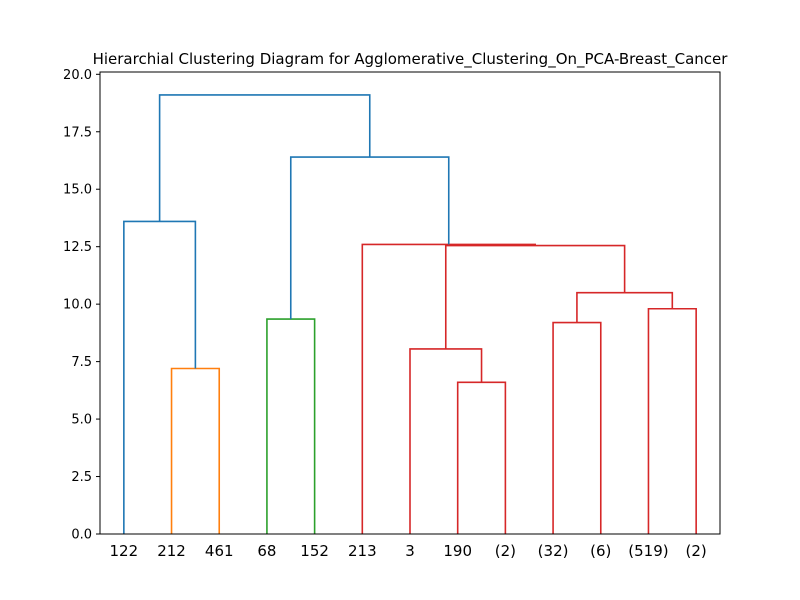 This screenshot has width=800, height=600. Describe the element at coordinates (553, 551) in the screenshot. I see `leaf-label: (32)` at that location.